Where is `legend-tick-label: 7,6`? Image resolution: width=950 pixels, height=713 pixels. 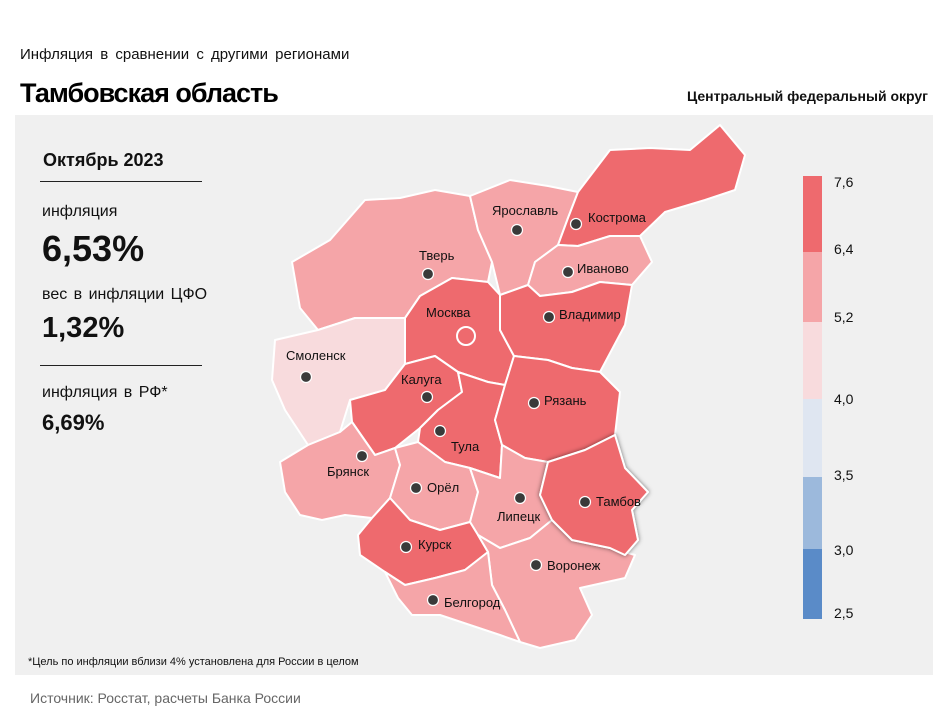 legend-tick-label: 7,6 is located at coordinates (844, 182).